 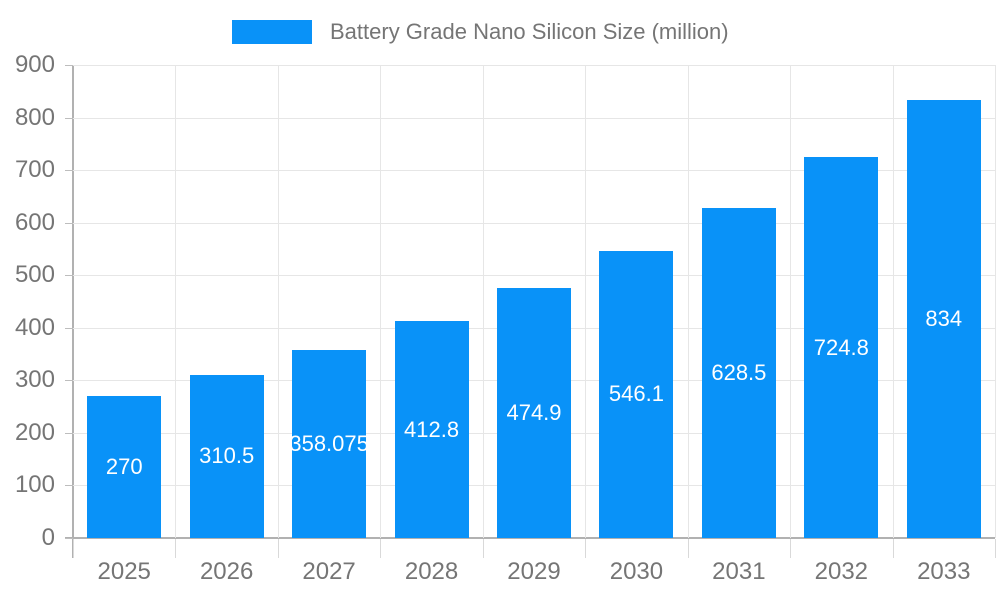 What do you see at coordinates (124, 571) in the screenshot?
I see `x-axis-tick-label: 2025` at bounding box center [124, 571].